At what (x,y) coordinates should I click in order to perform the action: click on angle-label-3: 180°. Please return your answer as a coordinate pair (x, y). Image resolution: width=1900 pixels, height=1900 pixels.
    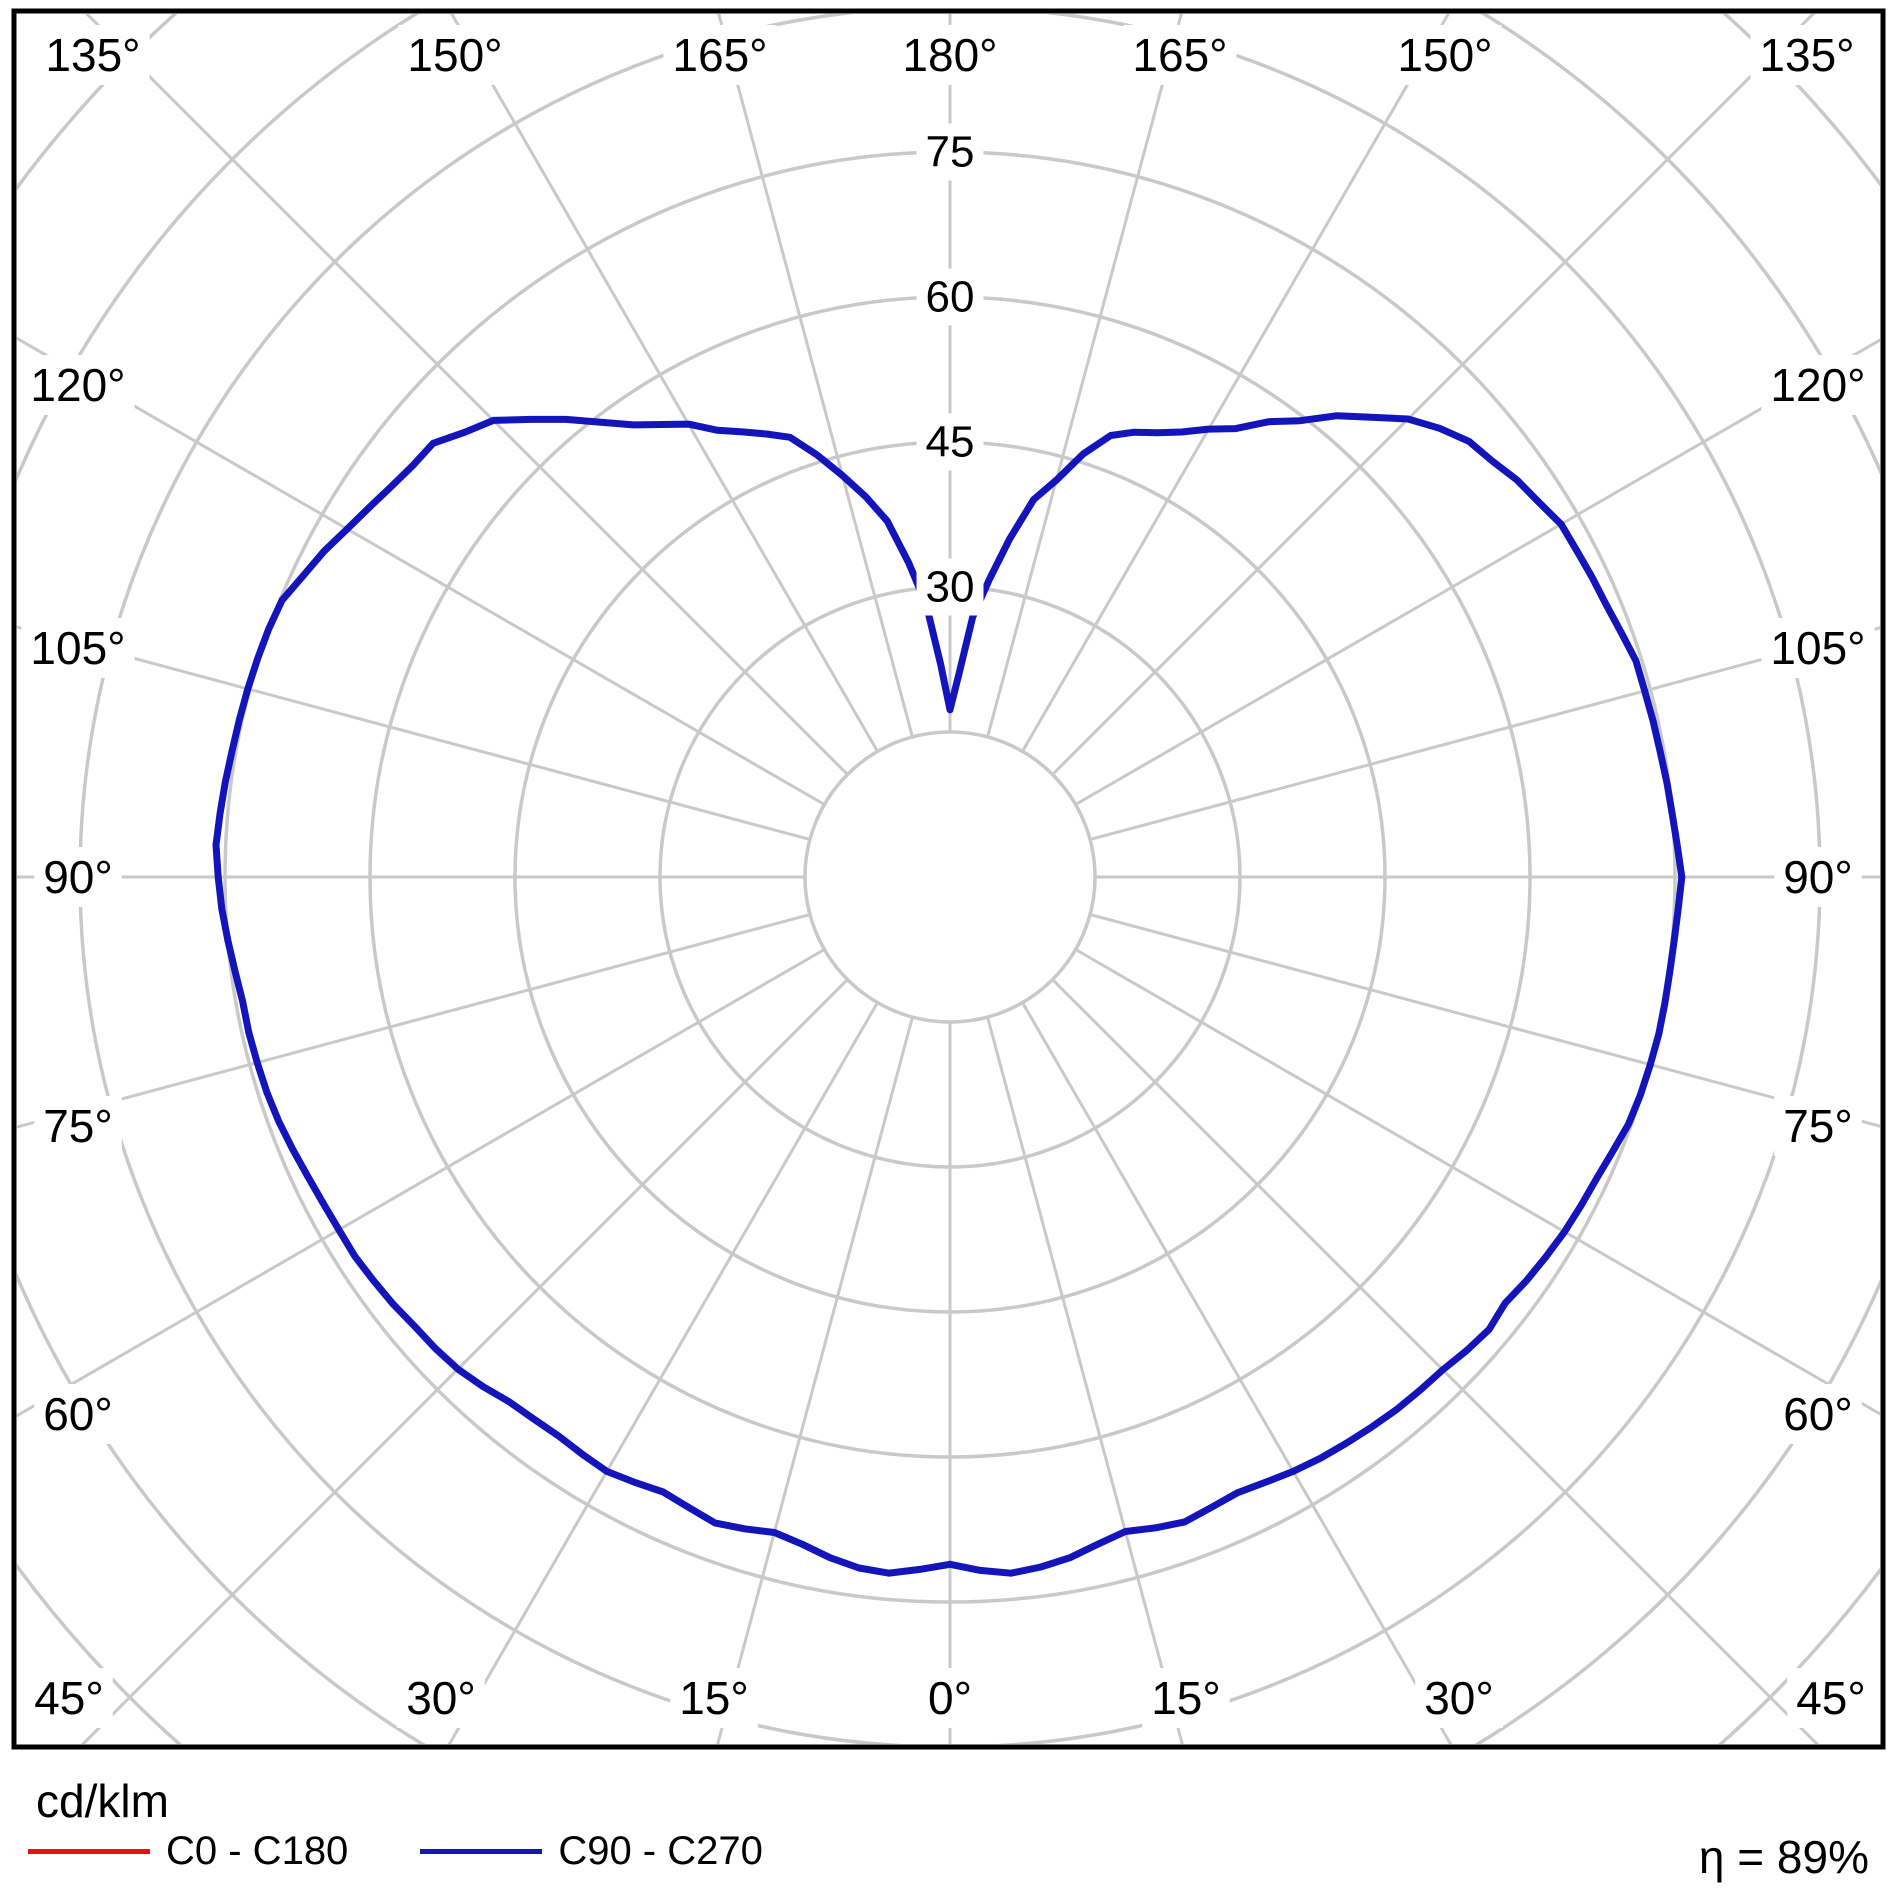
    Looking at the image, I should click on (949, 55).